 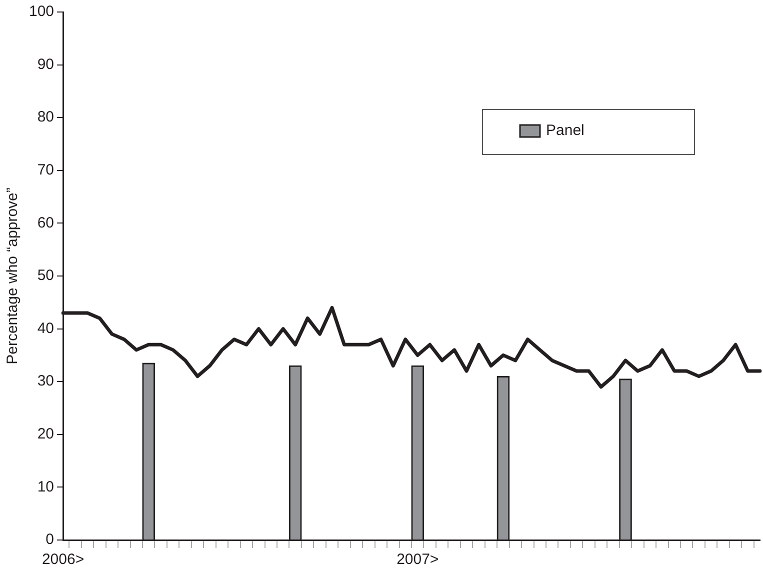 I want to click on x-tick-label: 2007>, so click(x=417, y=559).